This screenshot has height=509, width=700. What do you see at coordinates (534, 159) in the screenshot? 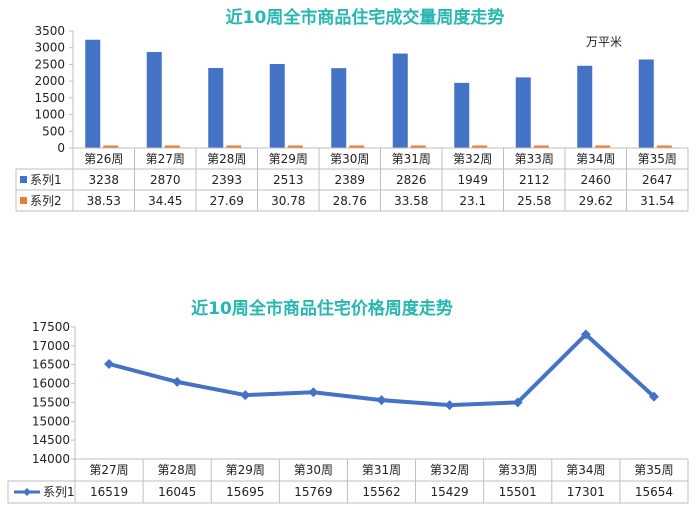
I see `volume-category-label: 第33周` at bounding box center [534, 159].